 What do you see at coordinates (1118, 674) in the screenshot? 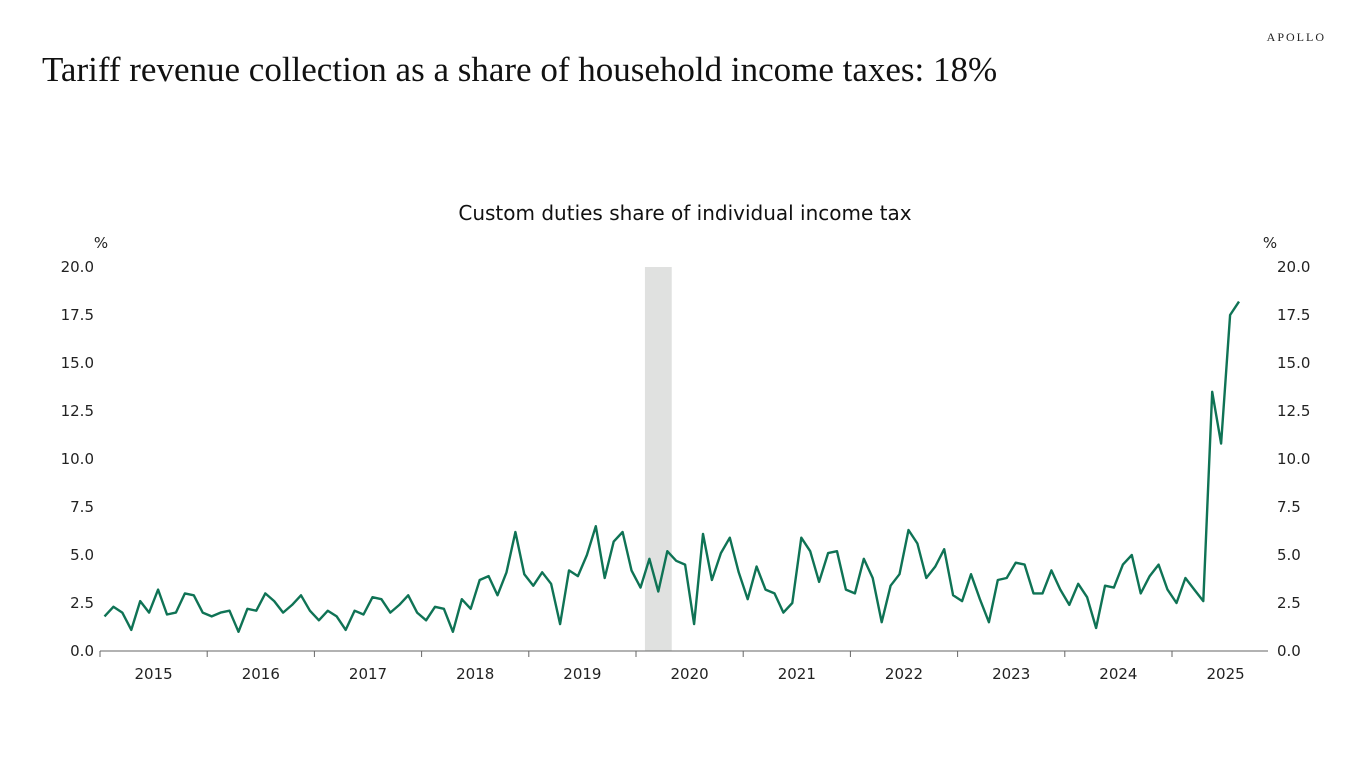
I see `x-tick-label: 2024` at bounding box center [1118, 674].